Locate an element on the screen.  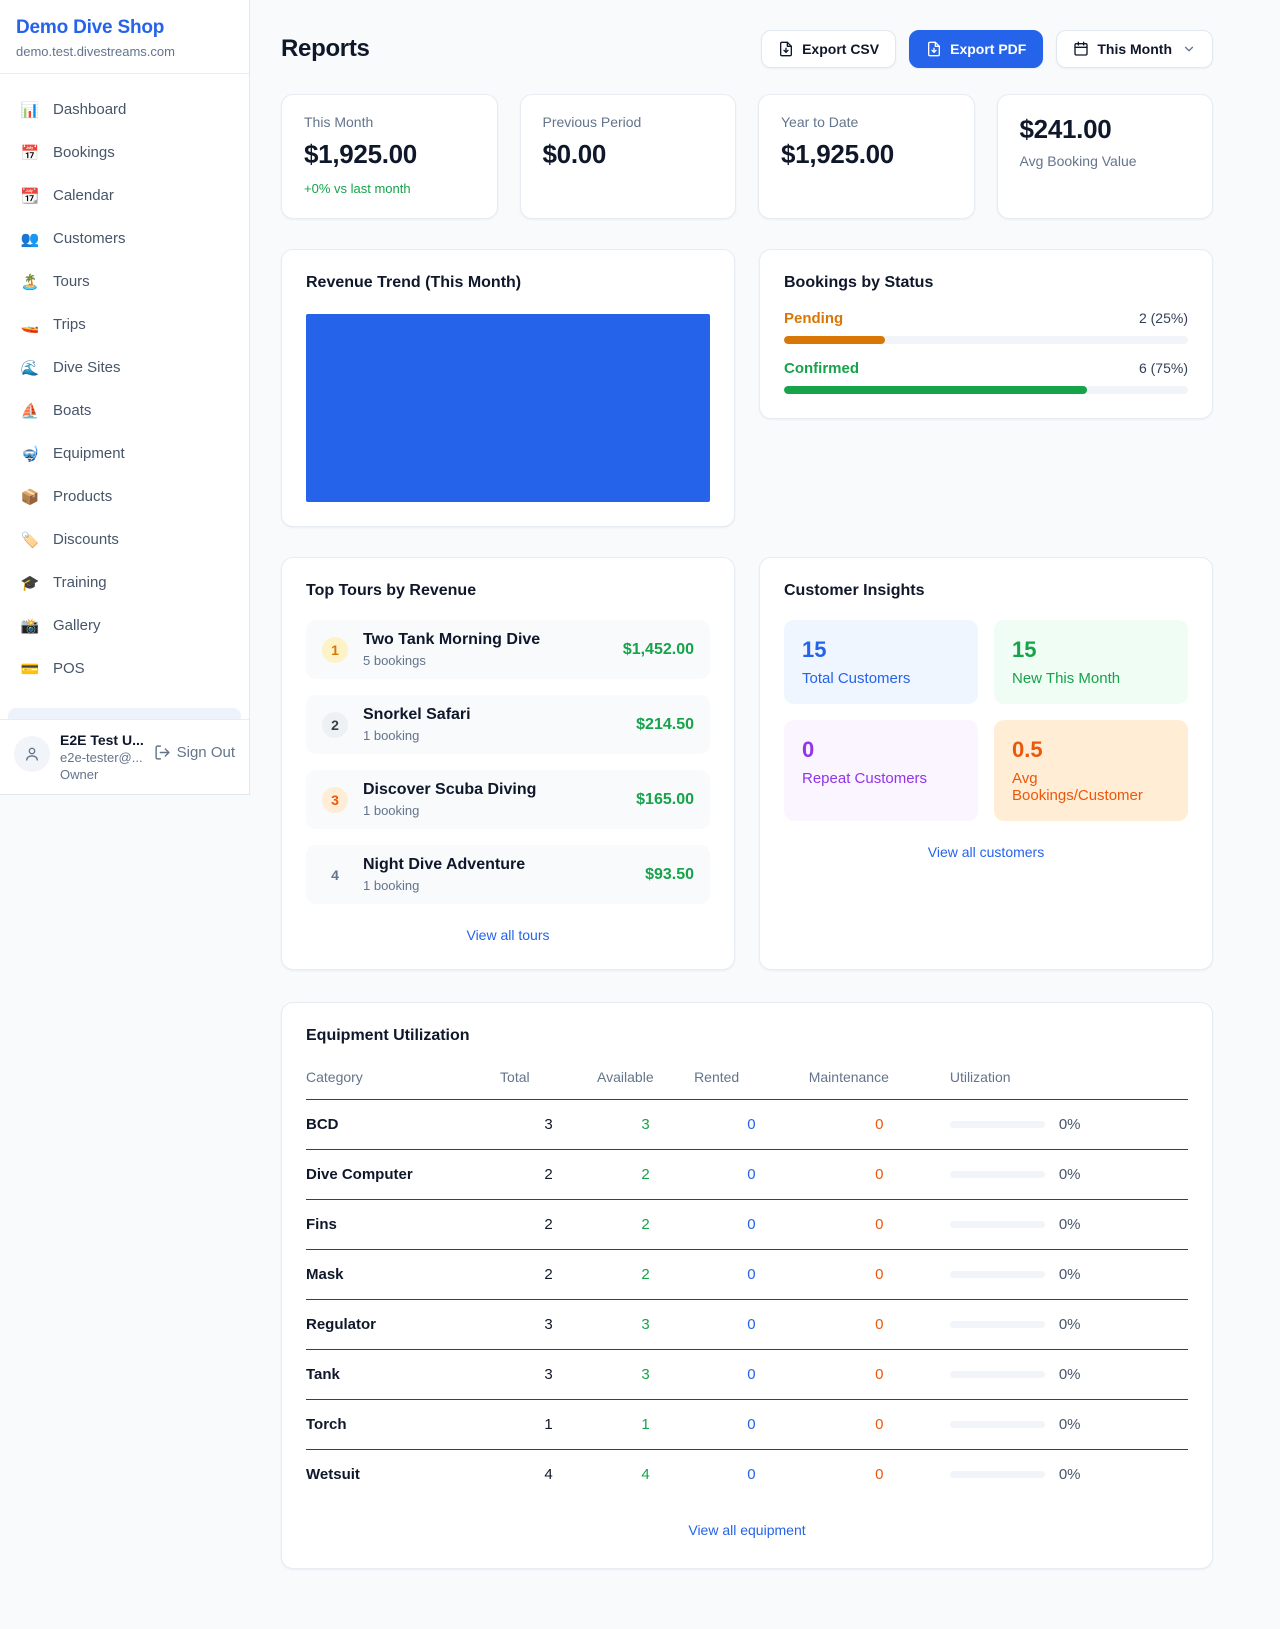
tour-info: Snorkel Safari 1 booking is located at coordinates (417, 724).